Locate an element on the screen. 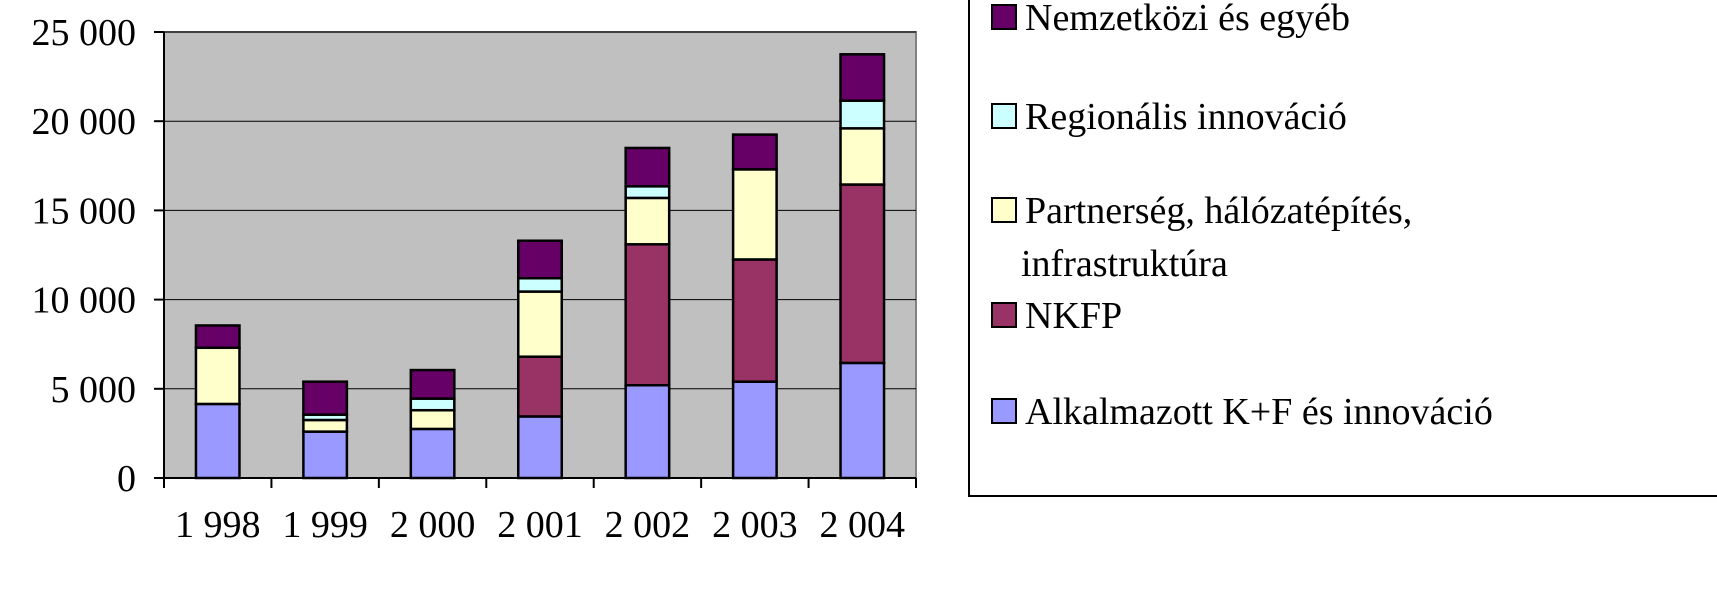 The image size is (1717, 591). legend-label: infrastruktúra is located at coordinates (1124, 264).